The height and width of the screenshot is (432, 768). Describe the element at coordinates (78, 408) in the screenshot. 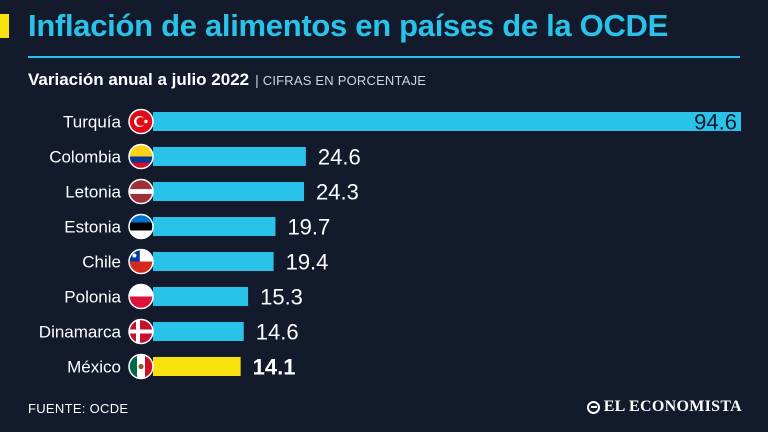

I see `source-note: FUENTE: OCDE` at that location.